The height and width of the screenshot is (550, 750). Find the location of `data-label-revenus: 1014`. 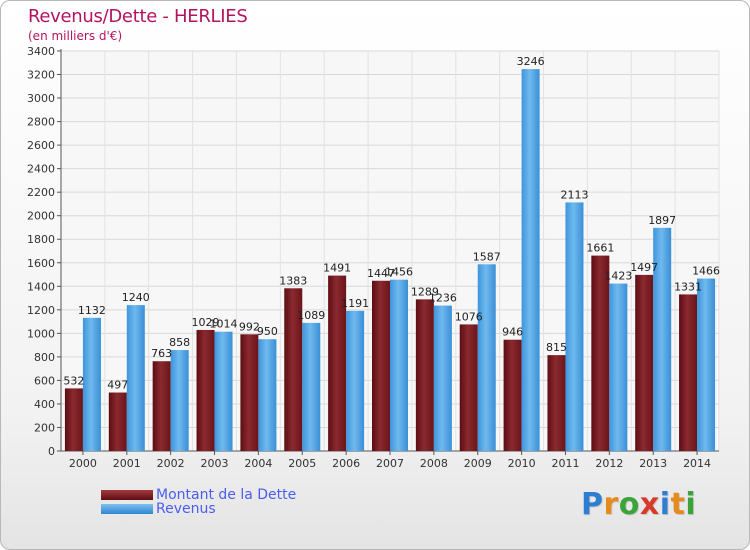

data-label-revenus: 1014 is located at coordinates (224, 324).